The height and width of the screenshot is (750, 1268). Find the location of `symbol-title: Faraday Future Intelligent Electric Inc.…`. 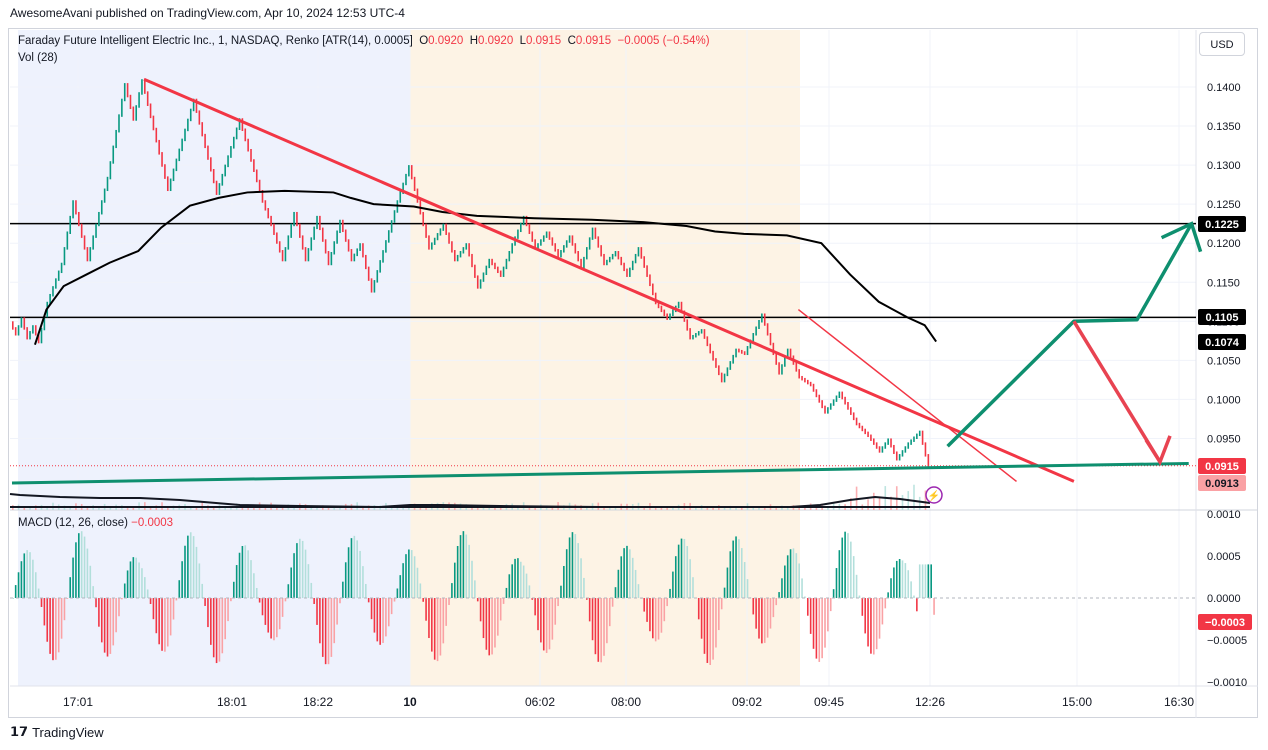

symbol-title: Faraday Future Intelligent Electric Inc.… is located at coordinates (215, 41).